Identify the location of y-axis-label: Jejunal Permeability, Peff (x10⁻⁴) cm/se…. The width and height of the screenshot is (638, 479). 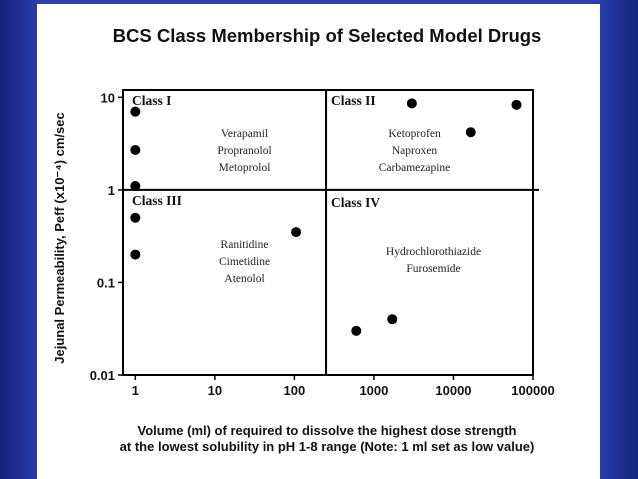
(59, 238).